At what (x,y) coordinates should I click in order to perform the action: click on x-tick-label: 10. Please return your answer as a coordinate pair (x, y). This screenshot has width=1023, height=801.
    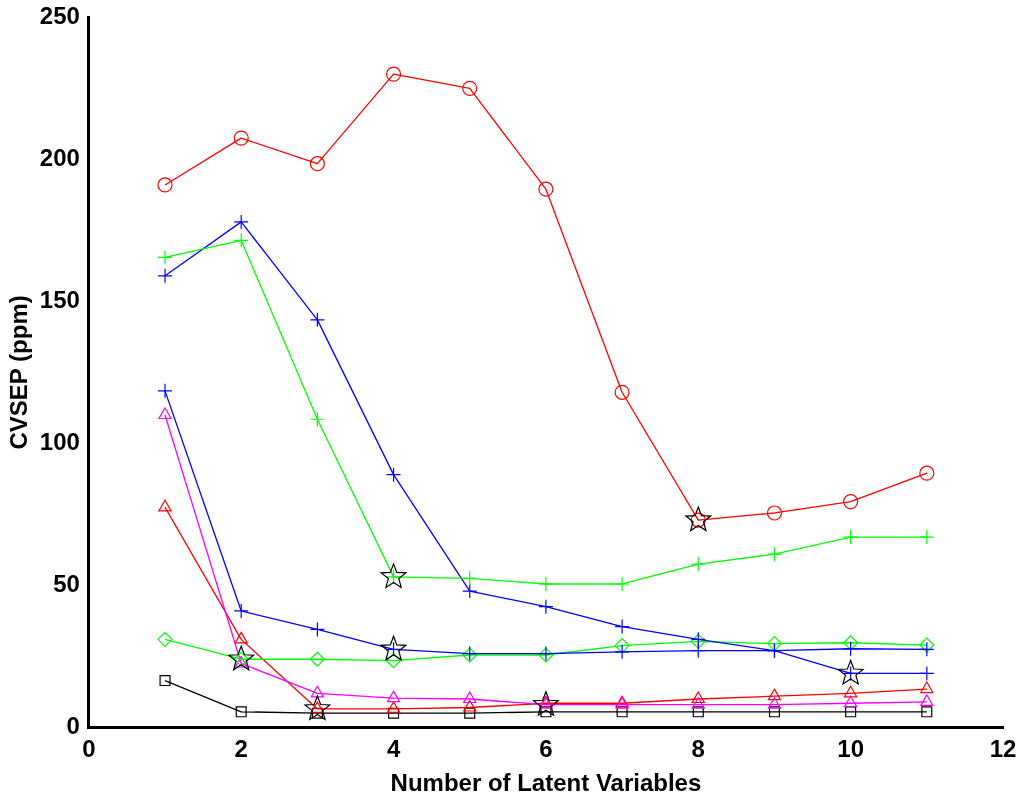
    Looking at the image, I should click on (850, 749).